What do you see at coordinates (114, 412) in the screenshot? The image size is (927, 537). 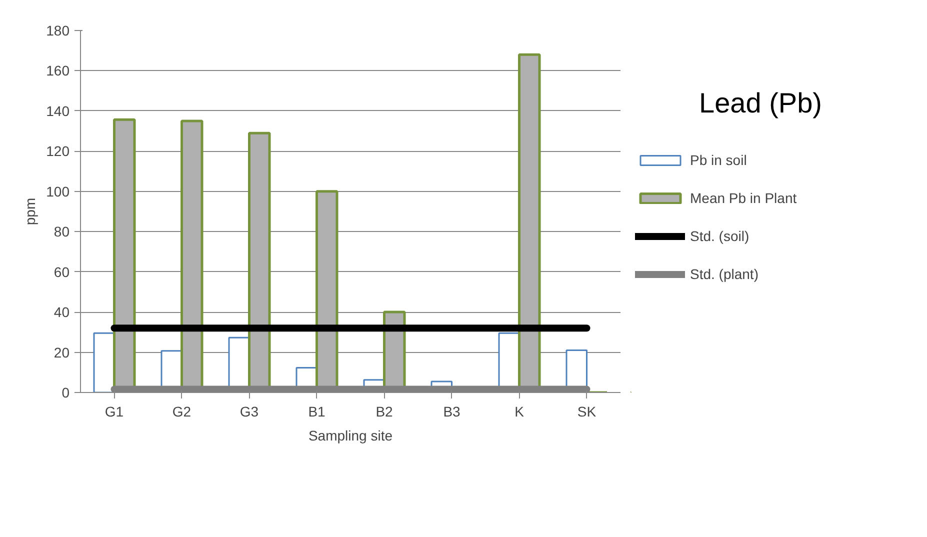 I see `x-tick-label: G1` at bounding box center [114, 412].